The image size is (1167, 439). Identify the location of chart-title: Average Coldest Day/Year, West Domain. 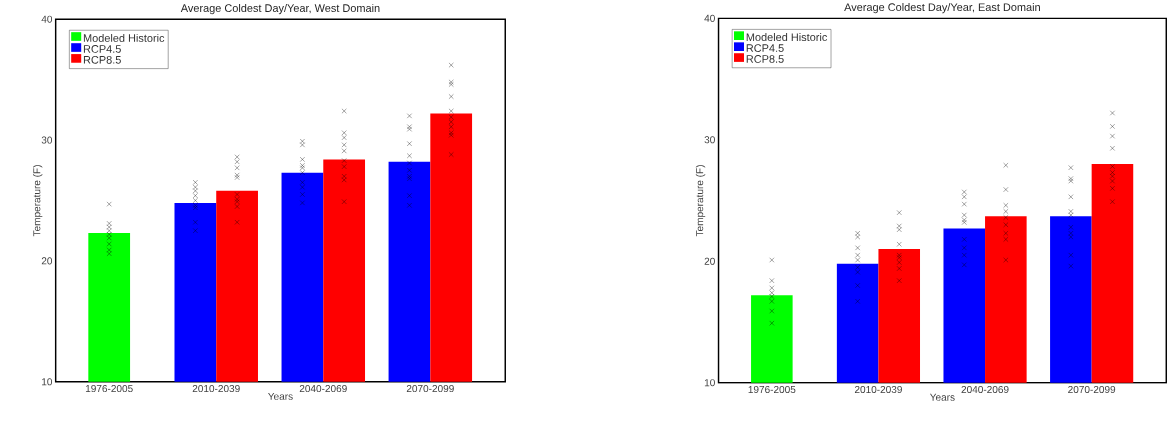
(280, 9).